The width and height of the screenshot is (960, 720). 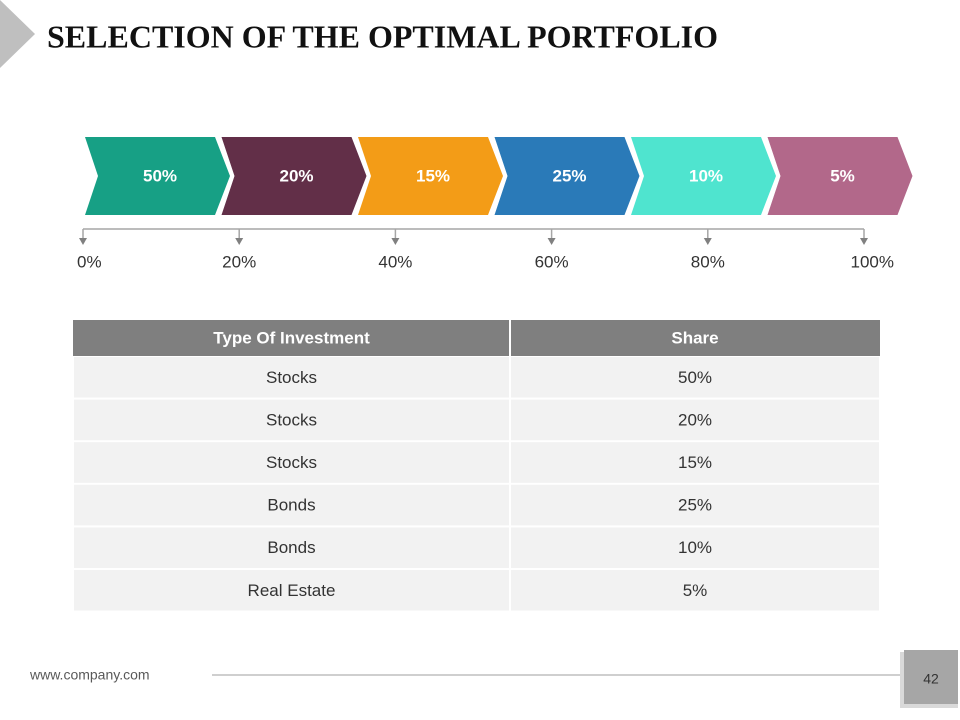 I want to click on chevron-label: 10%, so click(x=706, y=175).